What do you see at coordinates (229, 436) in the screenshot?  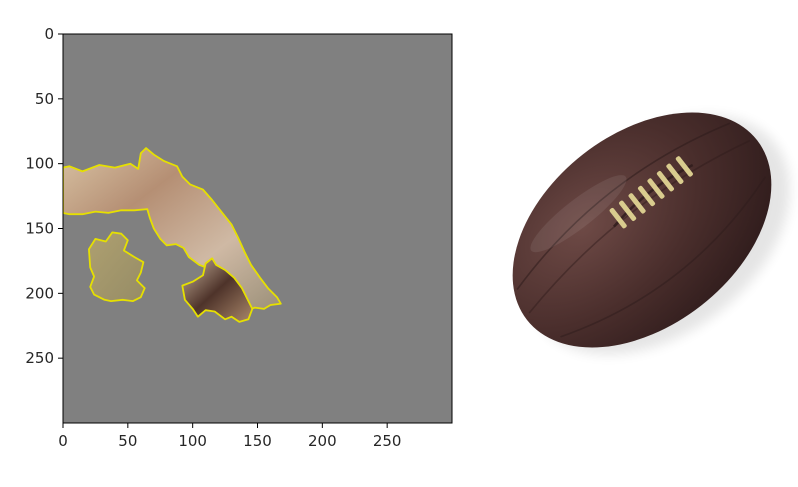 I see `x-axis-ticks: 0 50 100 150 200 250` at bounding box center [229, 436].